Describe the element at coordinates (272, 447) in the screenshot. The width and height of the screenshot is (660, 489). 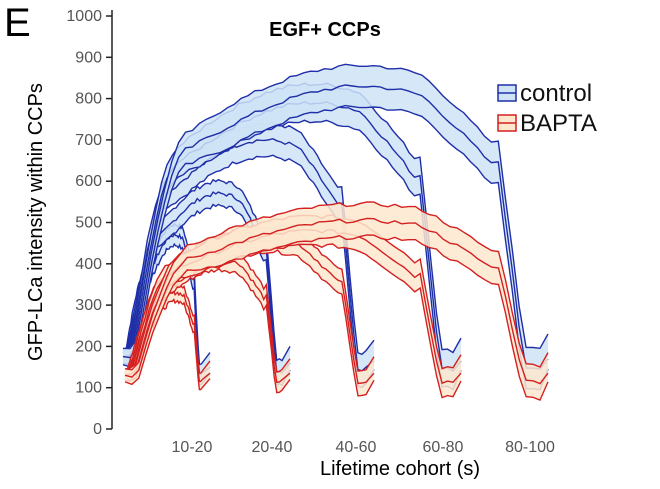
I see `x-tick-label: 20-40` at that location.